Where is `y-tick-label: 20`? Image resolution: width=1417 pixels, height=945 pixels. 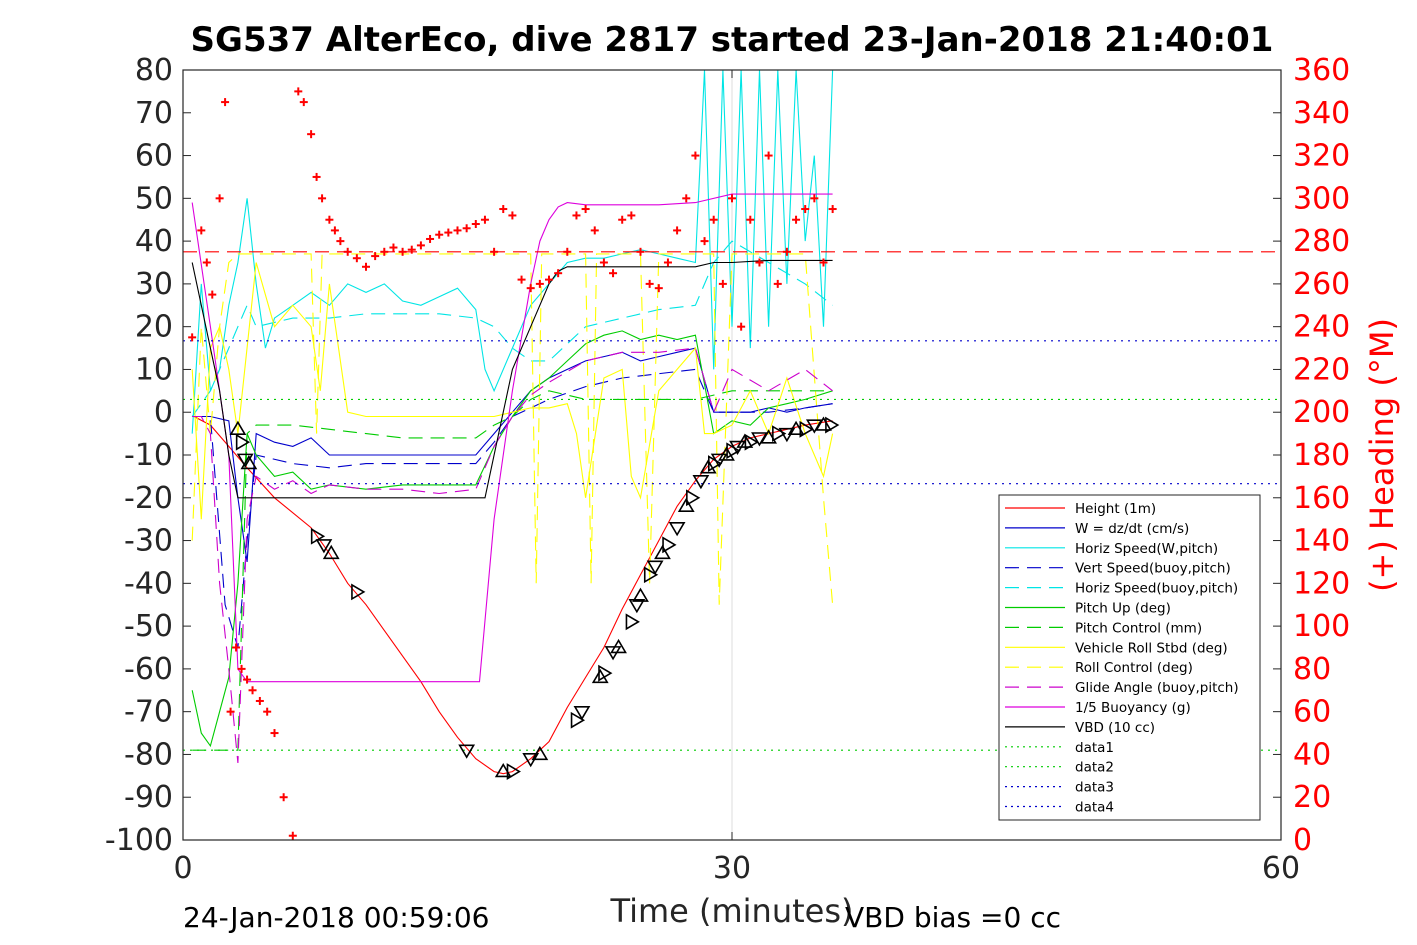 y-tick-label: 20 is located at coordinates (154, 327).